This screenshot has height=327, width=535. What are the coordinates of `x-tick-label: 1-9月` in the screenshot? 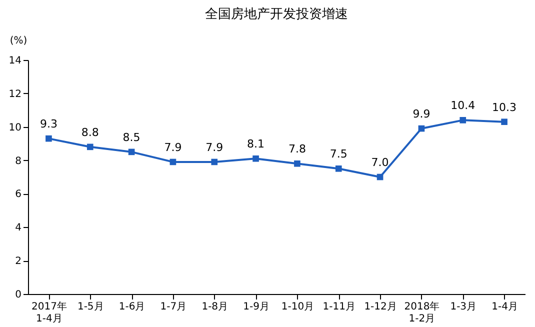 It's located at (256, 307).